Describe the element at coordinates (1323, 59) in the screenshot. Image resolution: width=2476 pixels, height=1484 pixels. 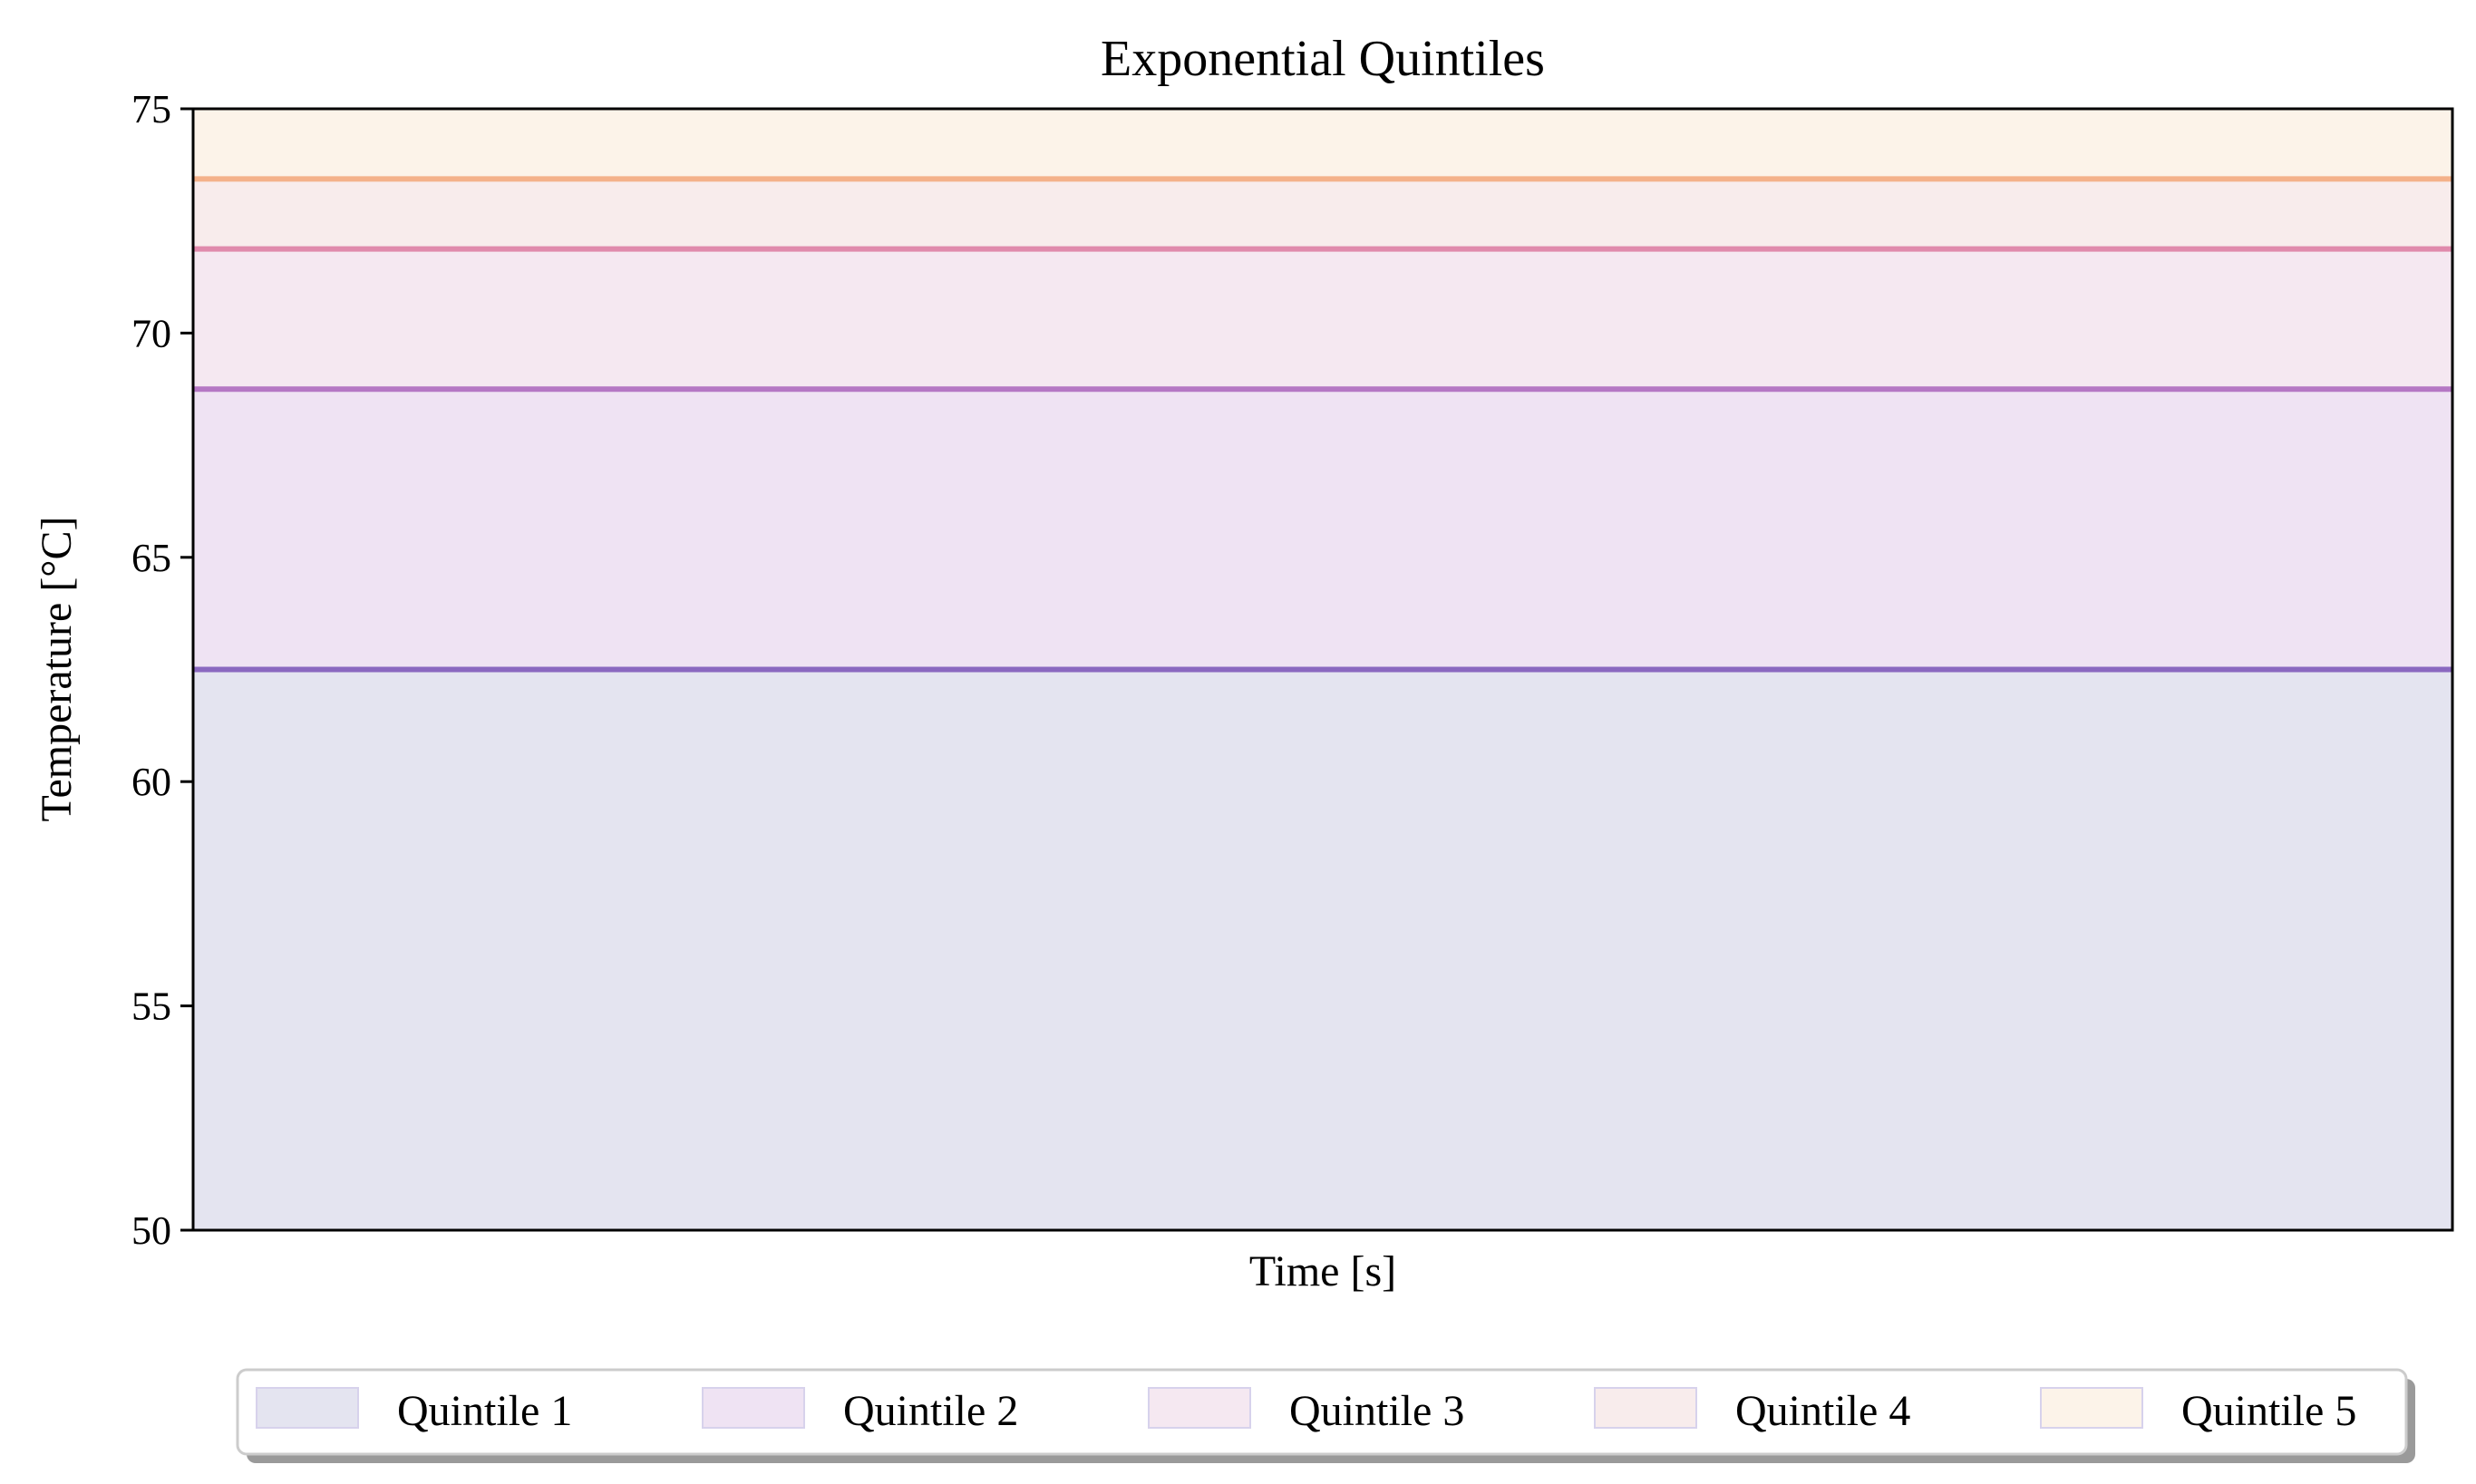
I see `chart-title: Exponential Quintiles` at that location.